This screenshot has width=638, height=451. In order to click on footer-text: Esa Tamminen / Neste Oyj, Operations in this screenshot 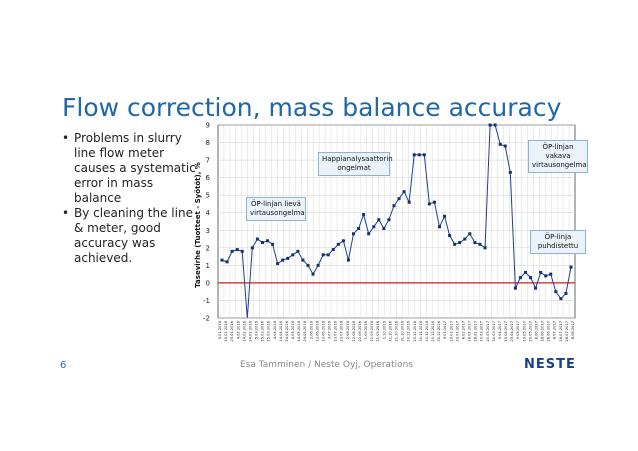, I will do `click(327, 365)`.